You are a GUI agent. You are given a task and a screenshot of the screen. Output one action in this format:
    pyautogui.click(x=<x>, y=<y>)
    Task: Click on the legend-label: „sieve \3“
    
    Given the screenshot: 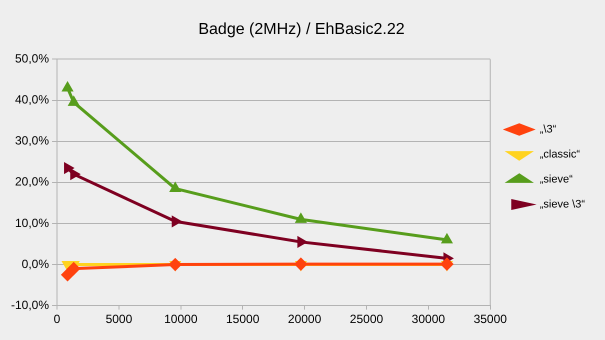 What is the action you would take?
    pyautogui.click(x=563, y=204)
    